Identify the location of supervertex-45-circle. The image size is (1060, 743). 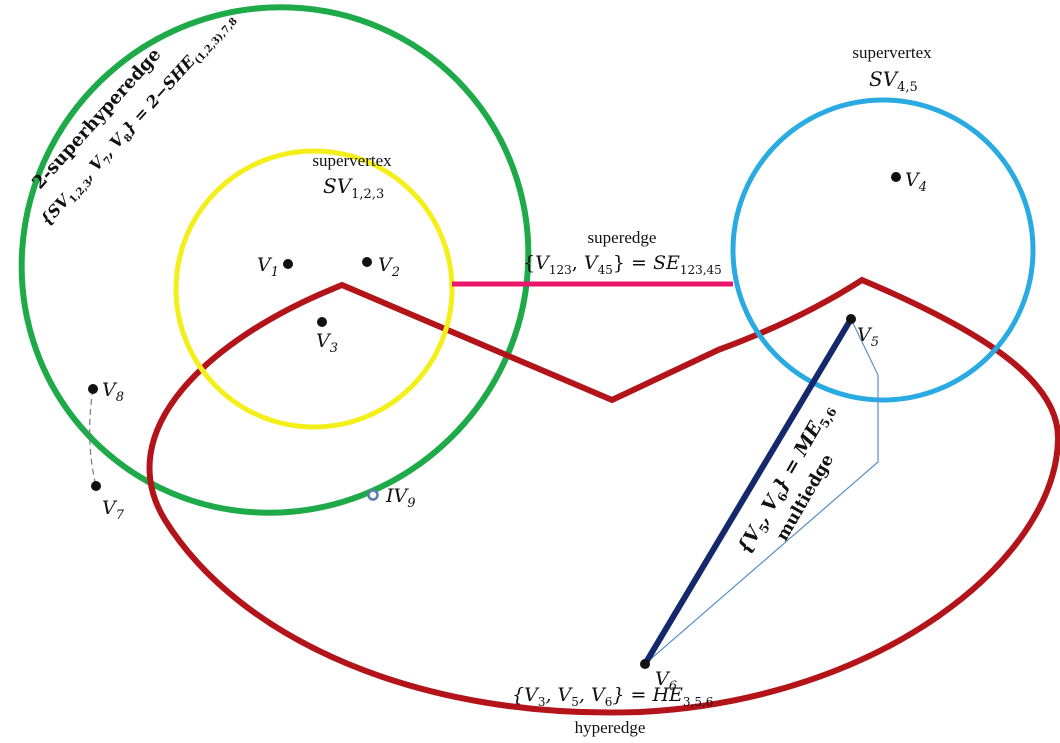
(883, 250).